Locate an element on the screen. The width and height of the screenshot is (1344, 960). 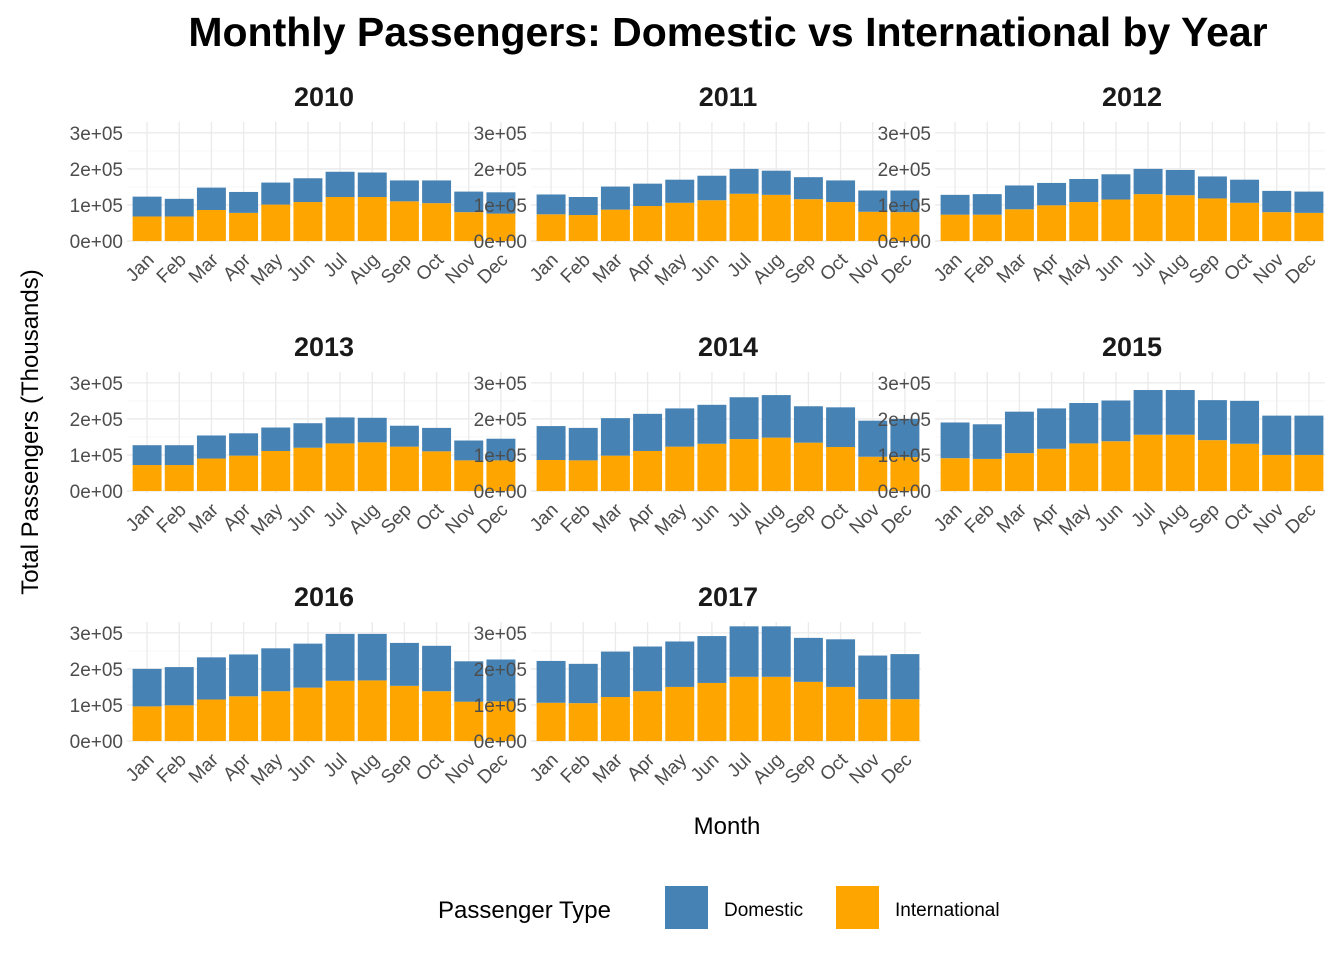
bar-international-2013-jul is located at coordinates (340, 467).